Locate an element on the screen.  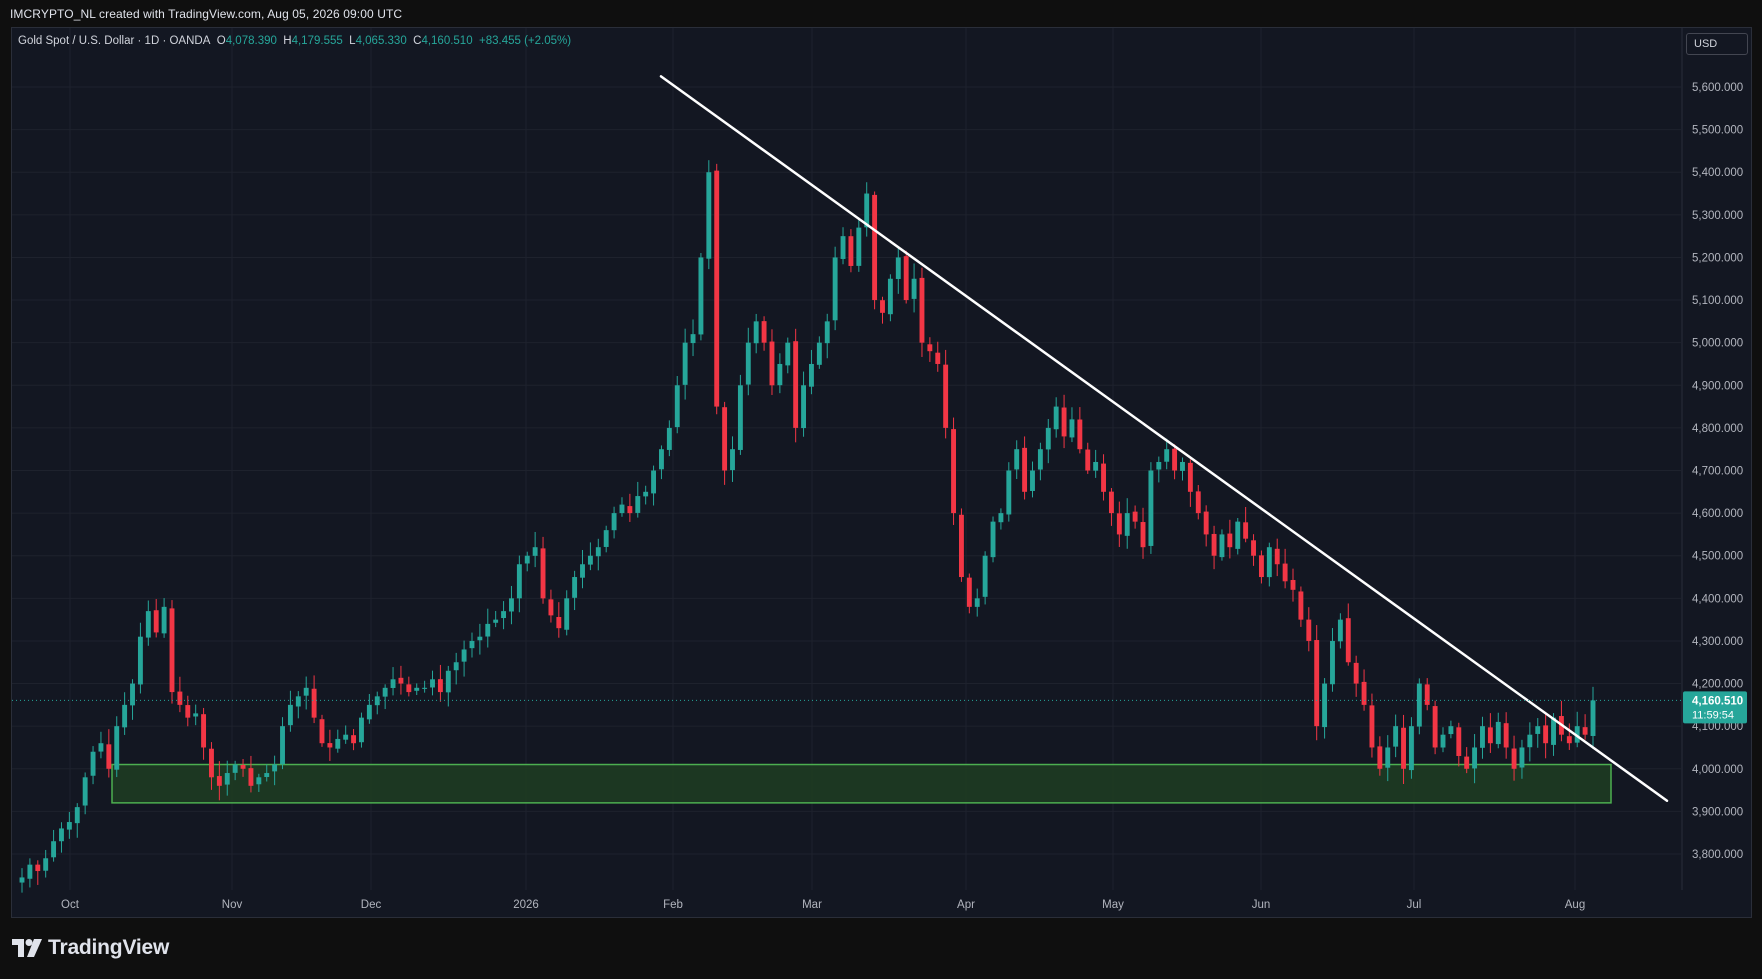
price-tick-label: 4,200.000 is located at coordinates (1717, 685).